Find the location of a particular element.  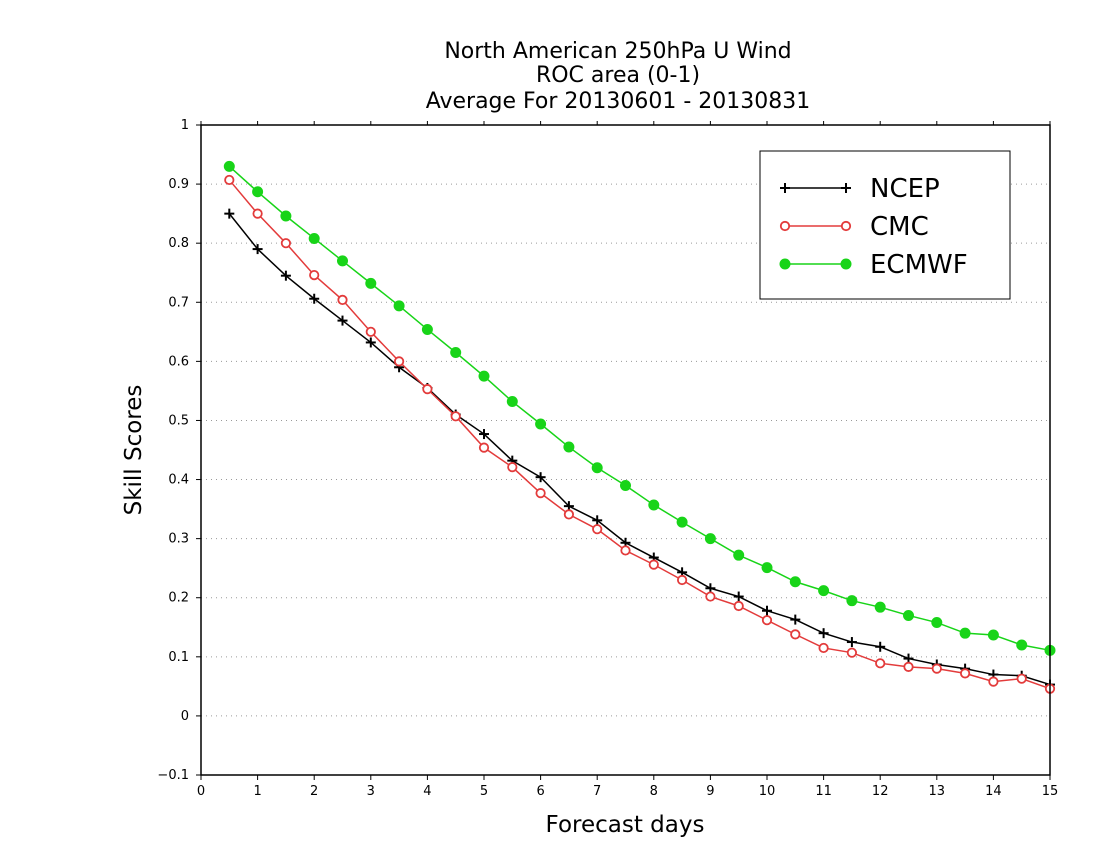

x-tick-label: 6 is located at coordinates (540, 791).